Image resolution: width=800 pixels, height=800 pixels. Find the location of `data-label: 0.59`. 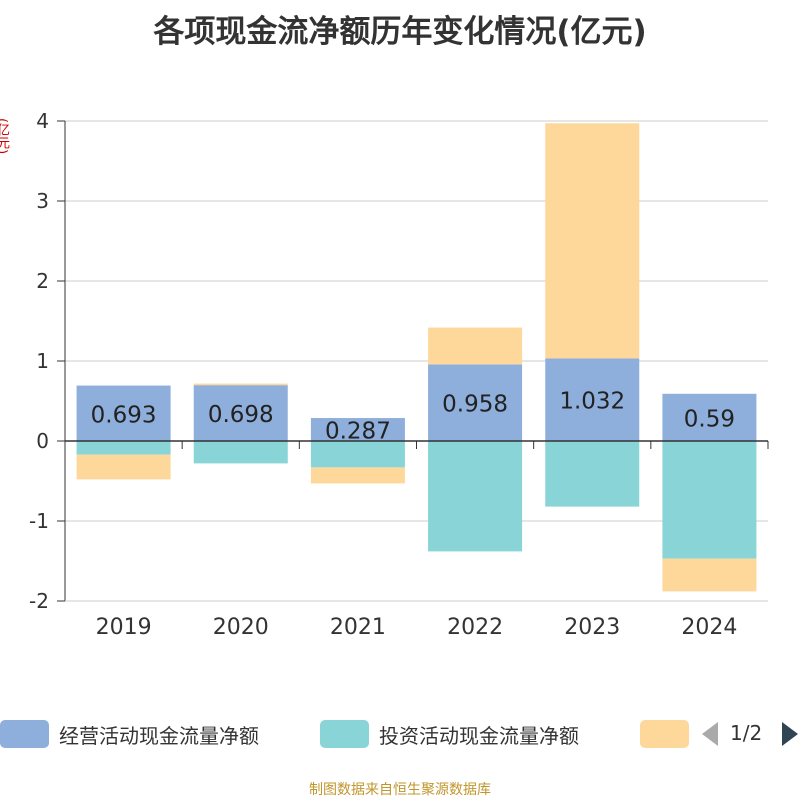

data-label: 0.59 is located at coordinates (709, 419).